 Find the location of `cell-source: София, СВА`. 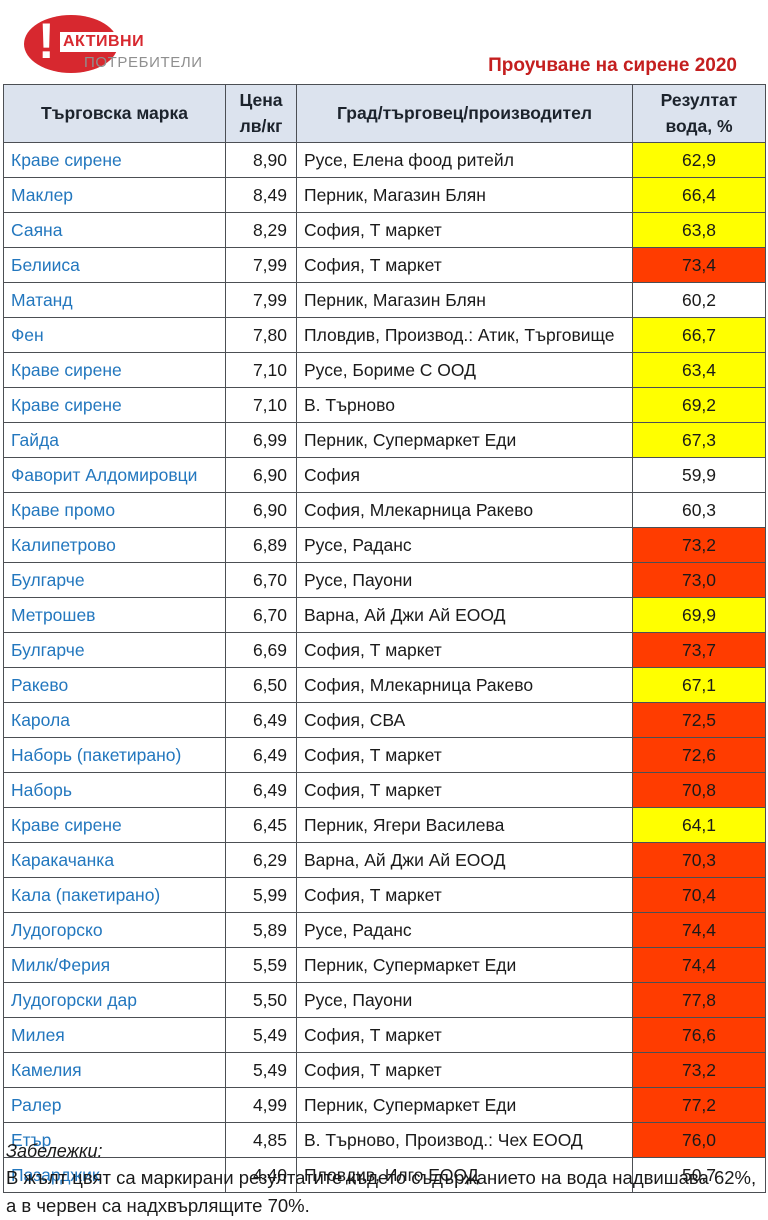

cell-source: София, СВА is located at coordinates (464, 720).